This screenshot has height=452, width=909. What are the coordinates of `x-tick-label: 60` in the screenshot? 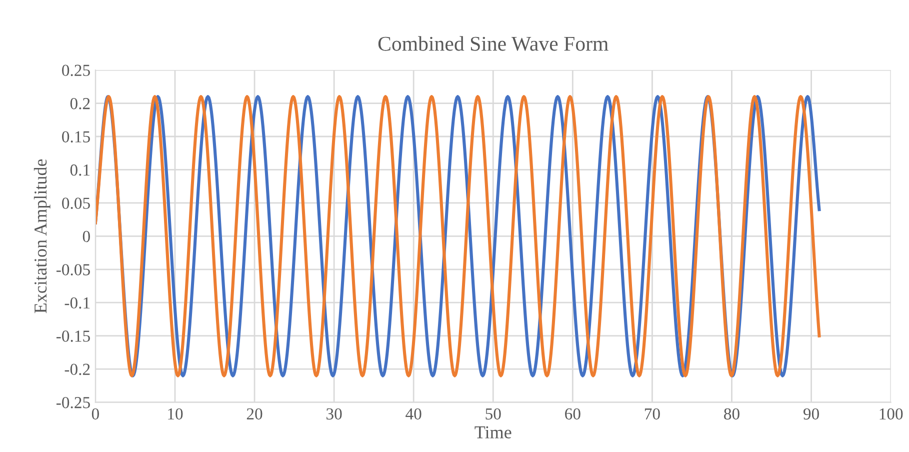 It's located at (572, 414).